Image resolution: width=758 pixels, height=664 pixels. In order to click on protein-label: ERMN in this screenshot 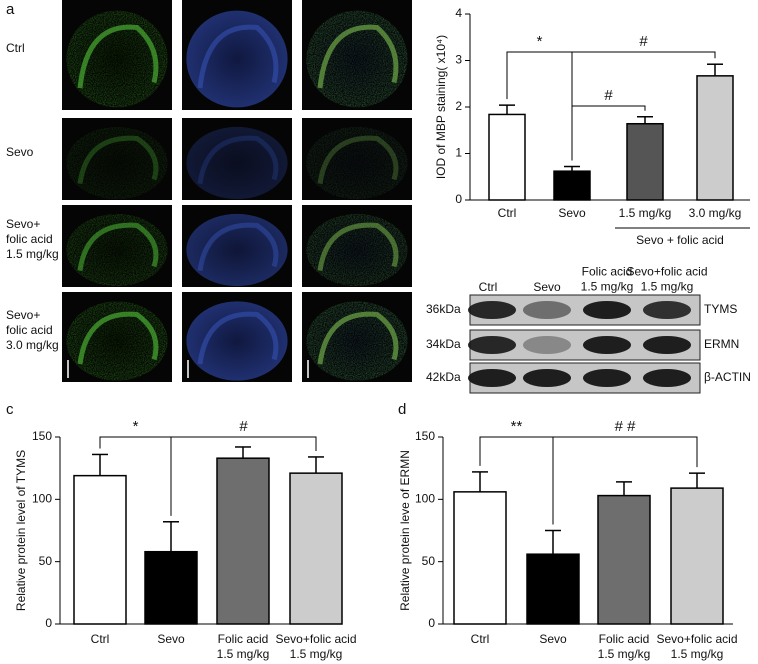, I will do `click(721, 344)`.